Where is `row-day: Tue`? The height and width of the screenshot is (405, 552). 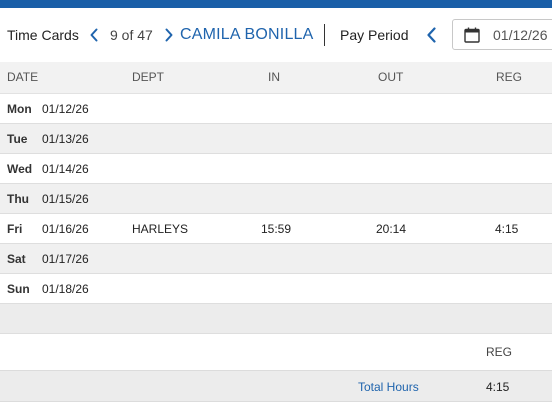 row-day: Tue is located at coordinates (17, 139).